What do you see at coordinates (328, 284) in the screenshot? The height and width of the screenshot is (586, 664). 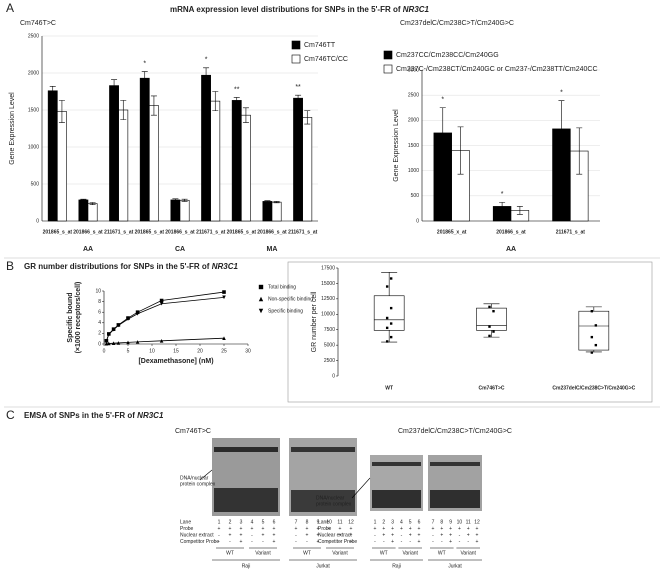 I see `y-tick-label: 15000` at bounding box center [328, 284].